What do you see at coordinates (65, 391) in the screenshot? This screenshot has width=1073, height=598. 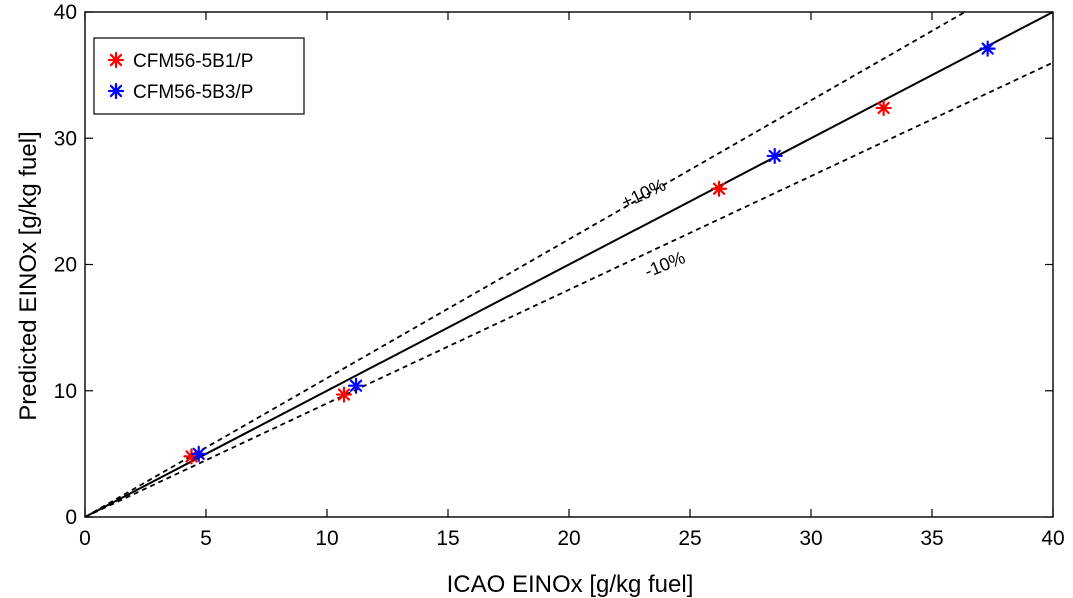 I see `y-tick-label: 10` at bounding box center [65, 391].